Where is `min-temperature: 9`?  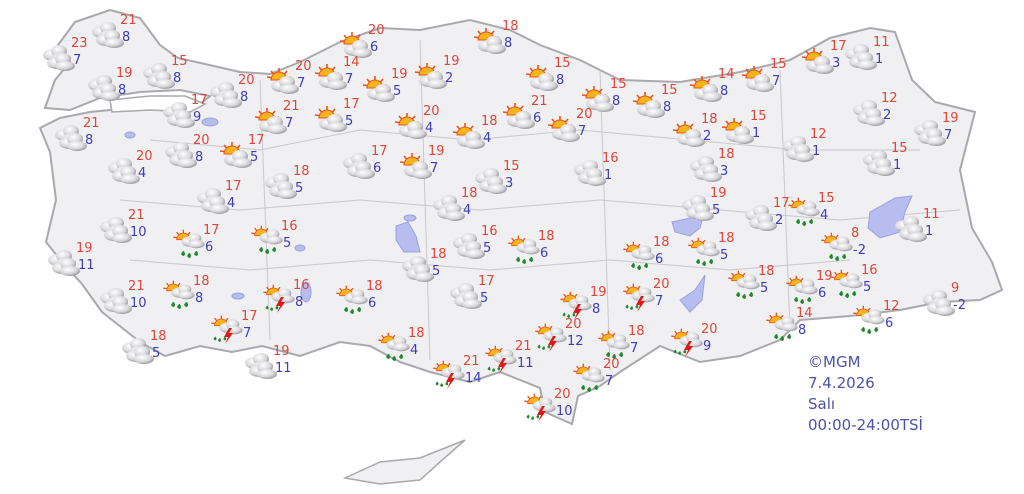
min-temperature: 9 is located at coordinates (197, 117).